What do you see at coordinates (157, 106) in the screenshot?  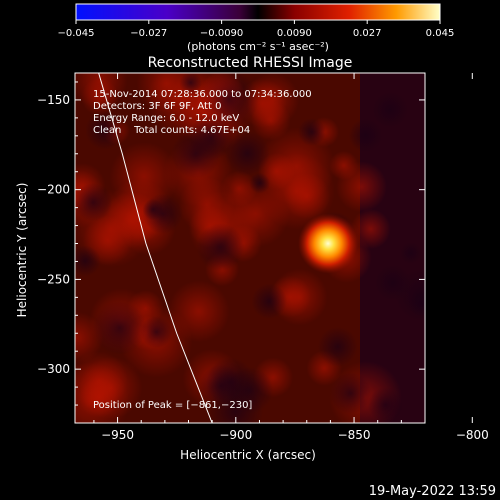 I see `annotation-detectors: Detectors: 3F 6F 9F, Att 0` at bounding box center [157, 106].